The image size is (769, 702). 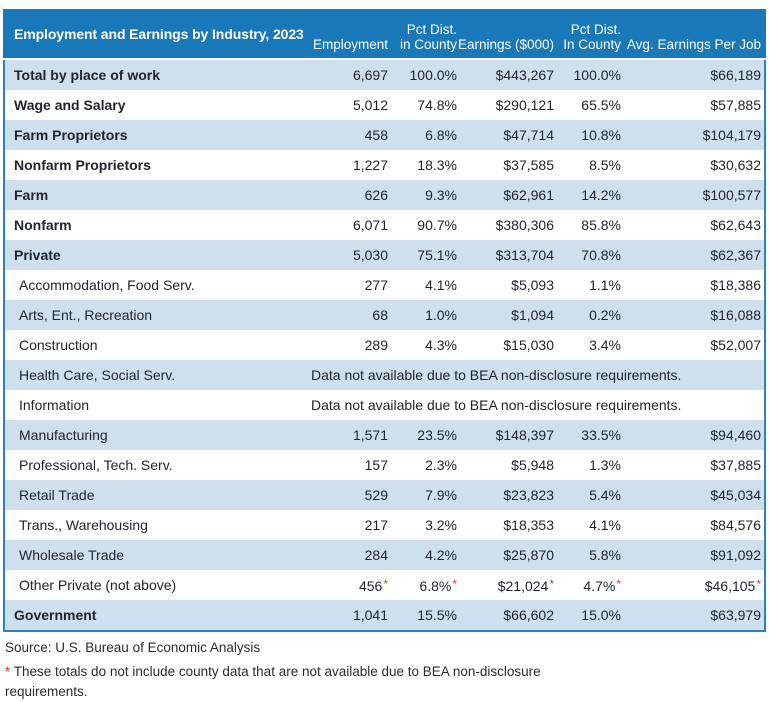 What do you see at coordinates (601, 615) in the screenshot?
I see `cell-pct-dist-2: 15.0%` at bounding box center [601, 615].